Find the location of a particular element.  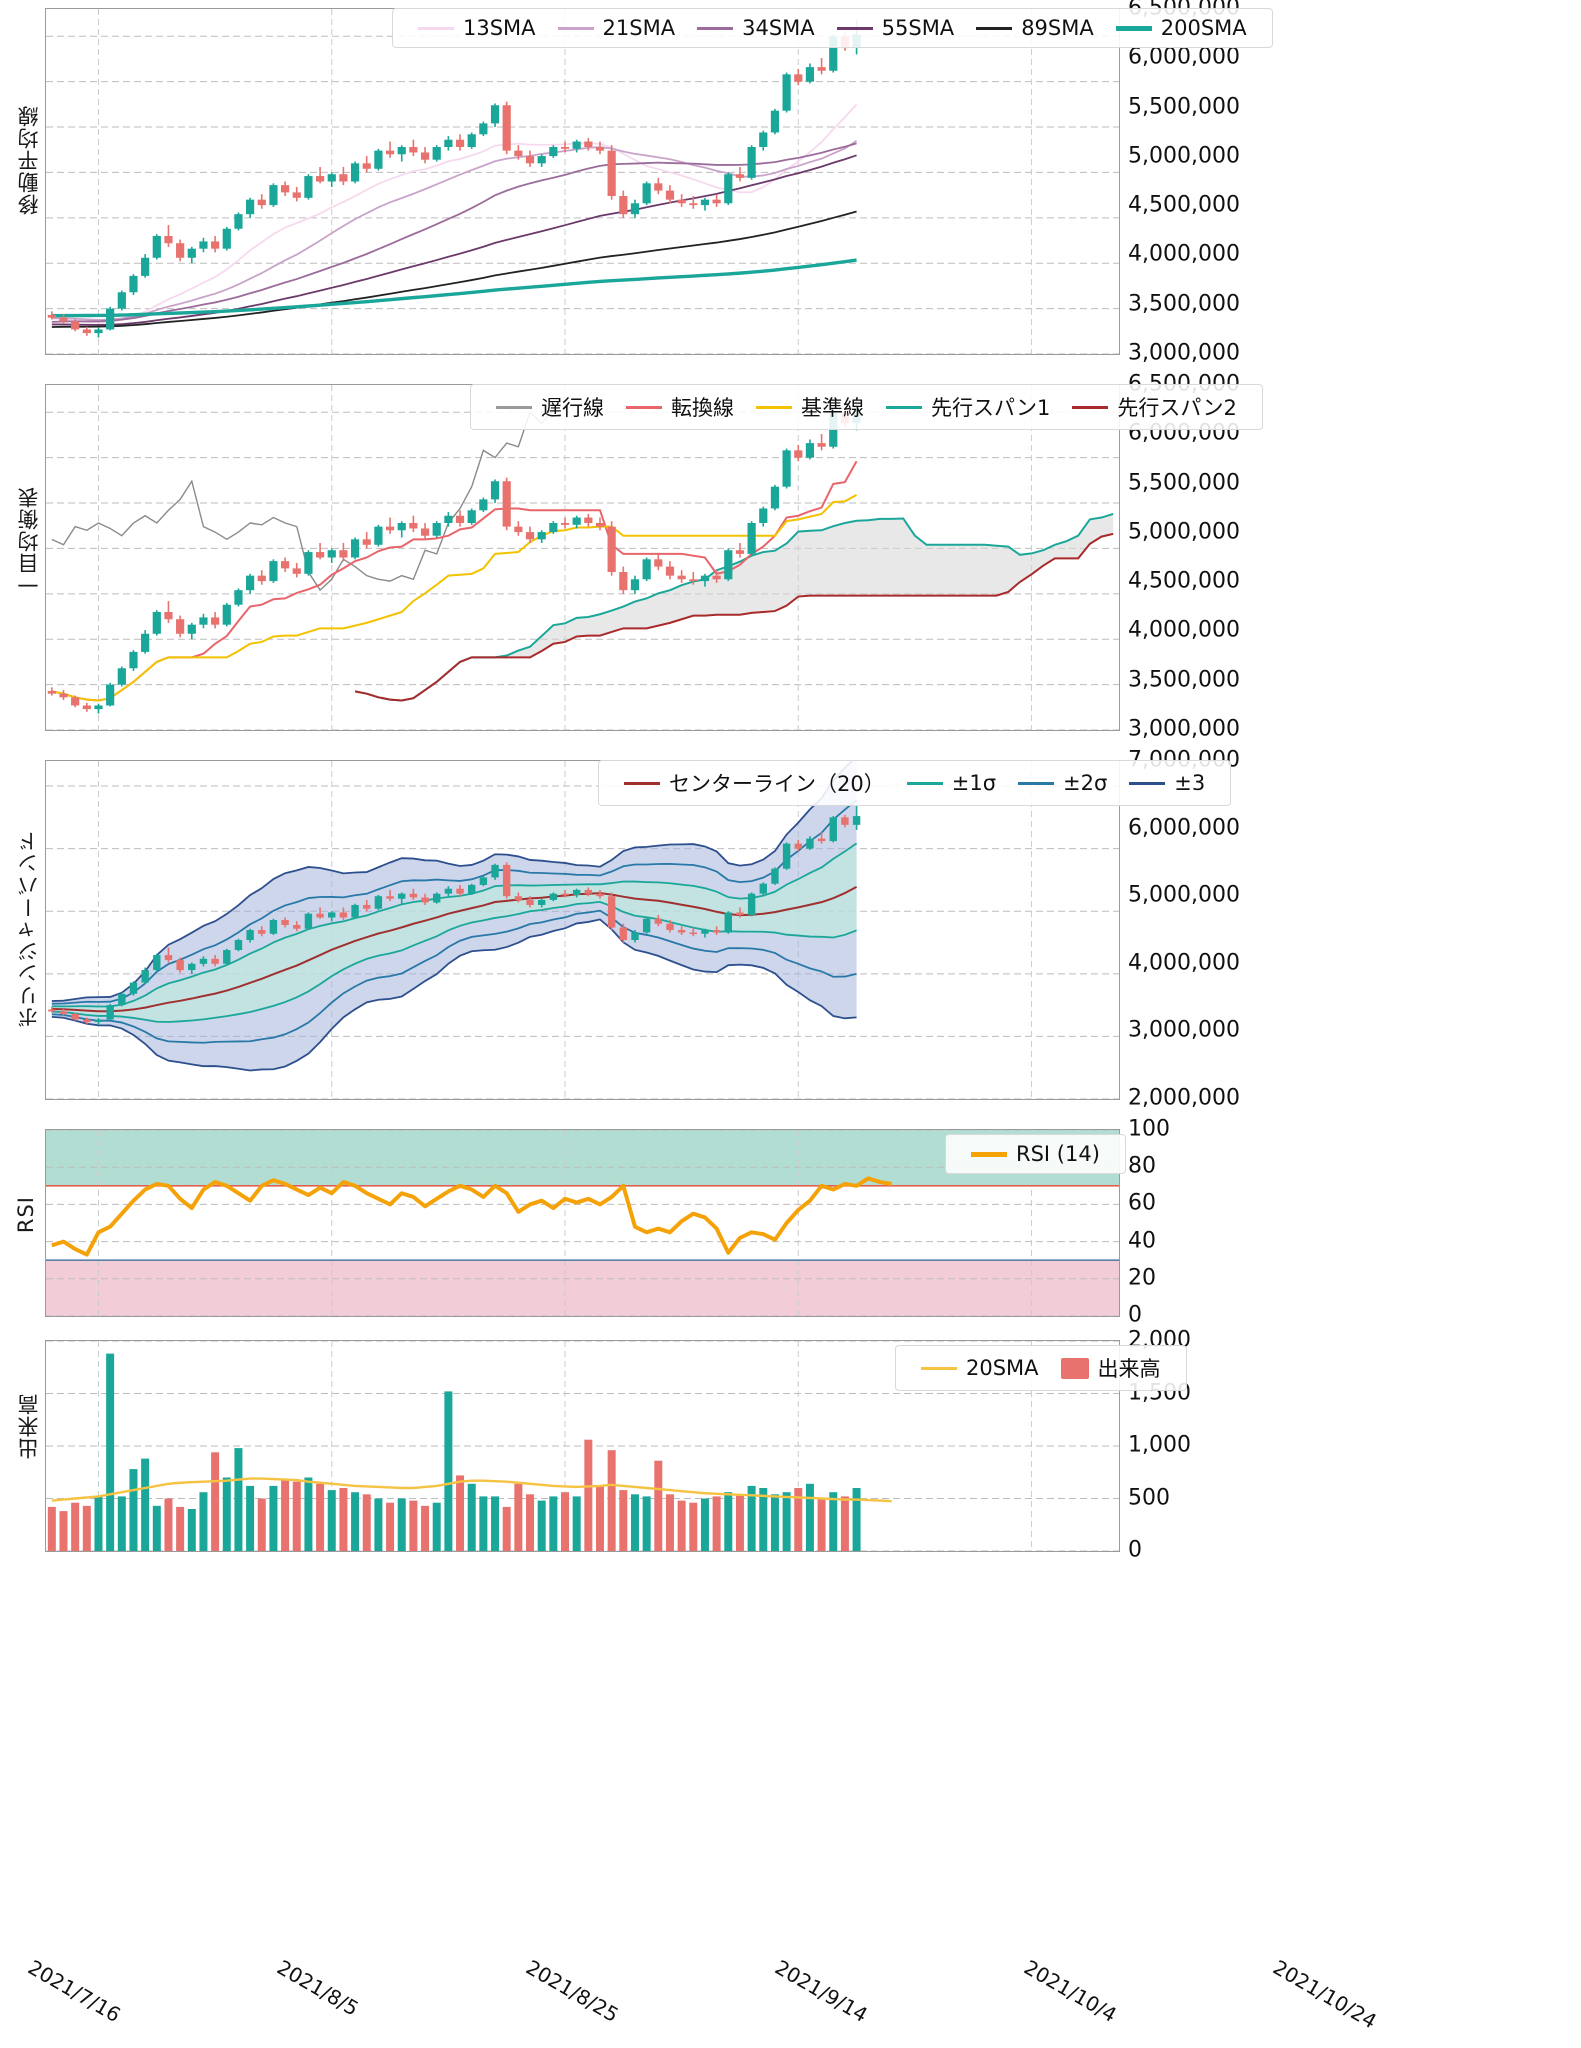

legend-moving-average: 13SMA 21SMA 34SMA 55SMA 89SMA 200SMA is located at coordinates (832, 28).